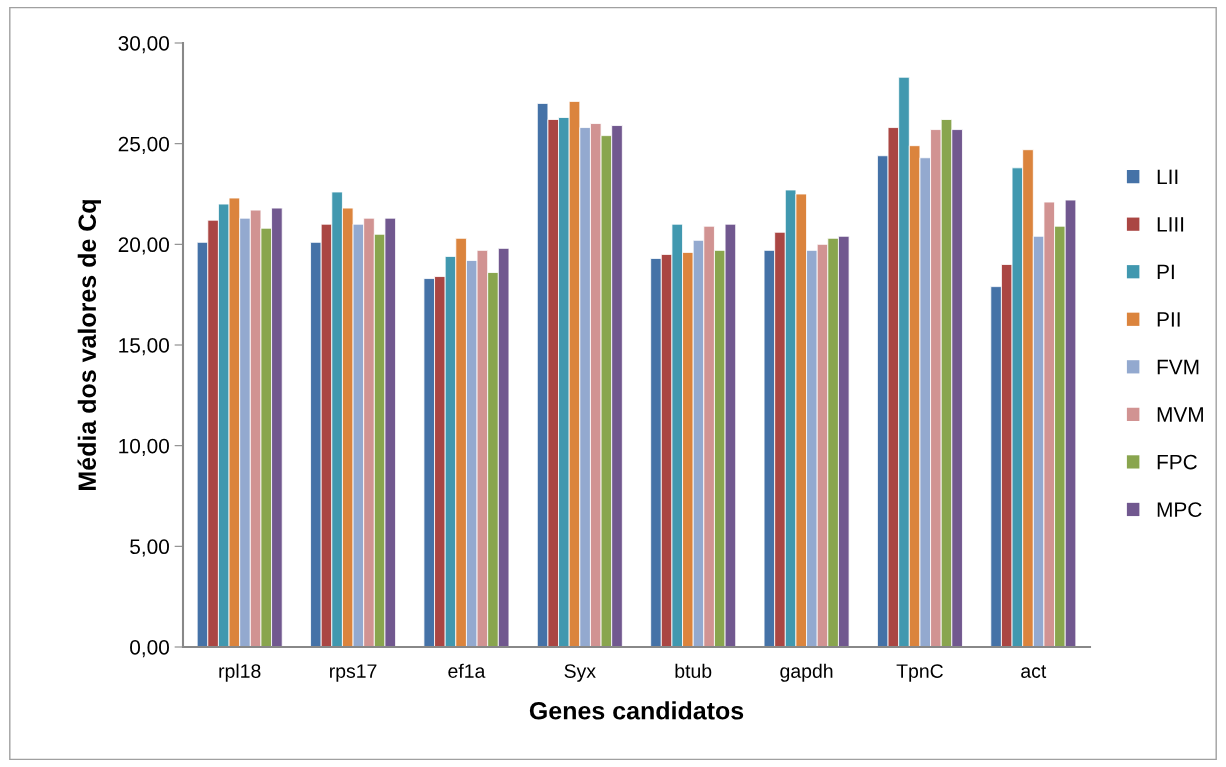 This screenshot has height=767, width=1226. What do you see at coordinates (693, 670) in the screenshot?
I see `x-tick-label: btub` at bounding box center [693, 670].